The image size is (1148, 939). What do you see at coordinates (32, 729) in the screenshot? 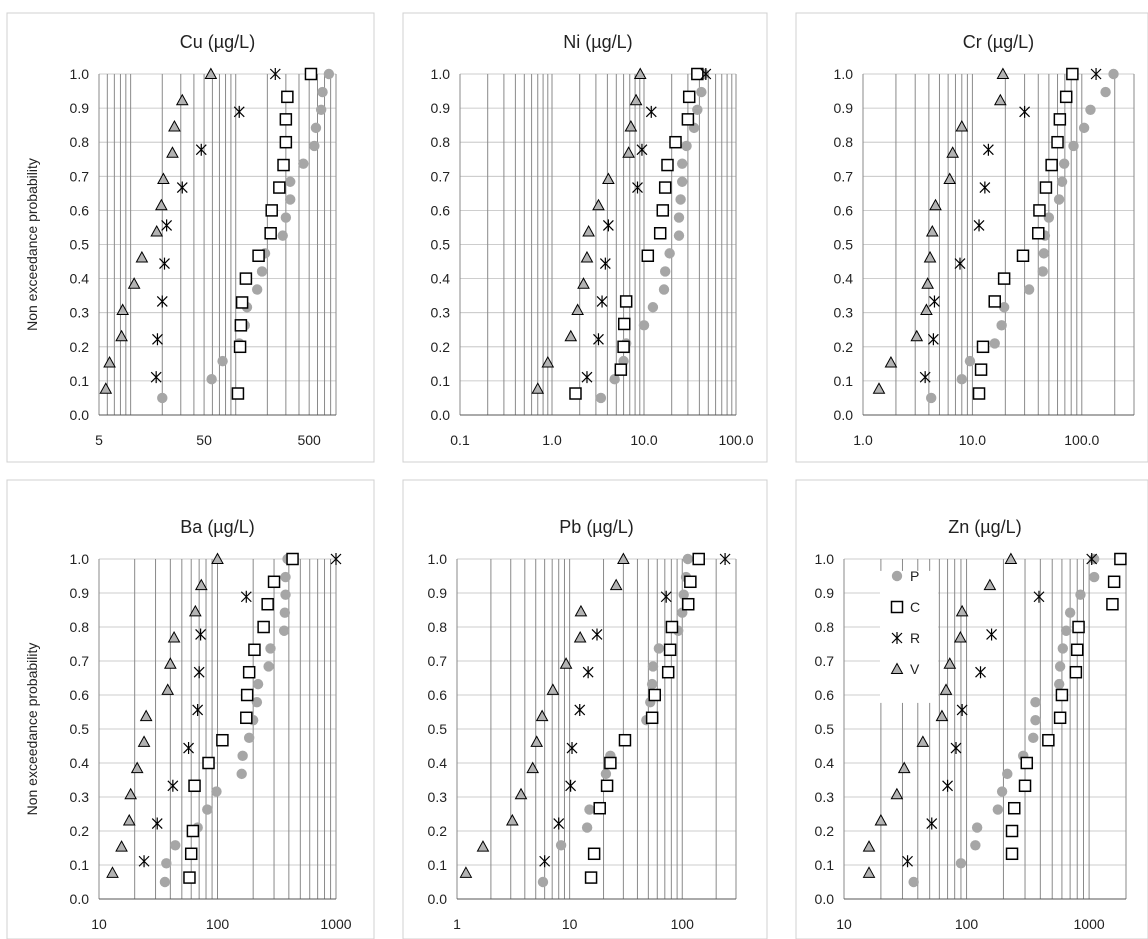
I see `y-axis-label: Non exceedance probability` at bounding box center [32, 729].